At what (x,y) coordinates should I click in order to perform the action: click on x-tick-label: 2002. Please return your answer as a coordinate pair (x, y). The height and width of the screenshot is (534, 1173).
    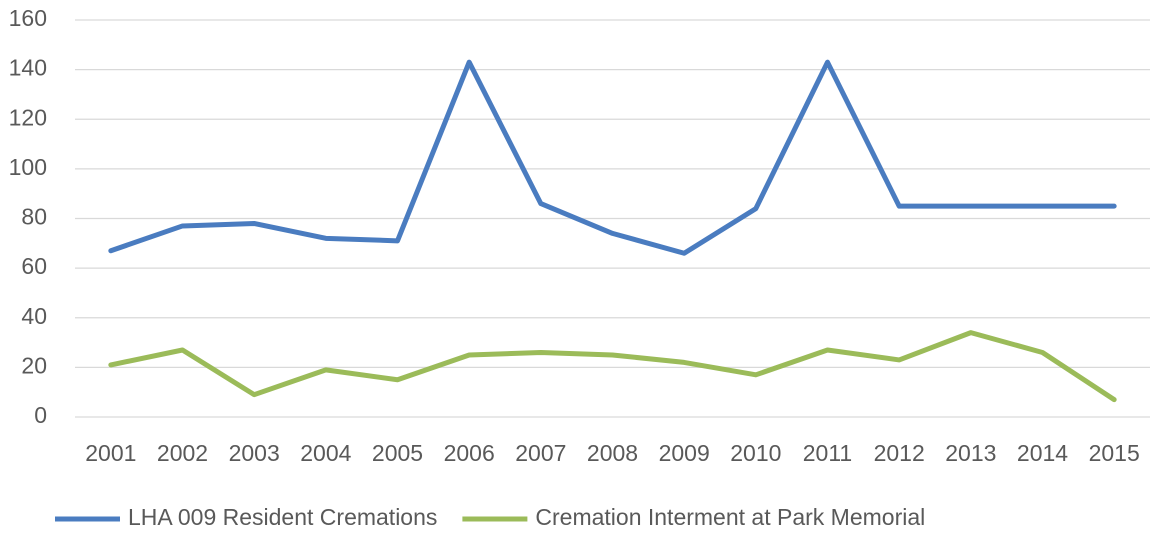
    Looking at the image, I should click on (182, 453).